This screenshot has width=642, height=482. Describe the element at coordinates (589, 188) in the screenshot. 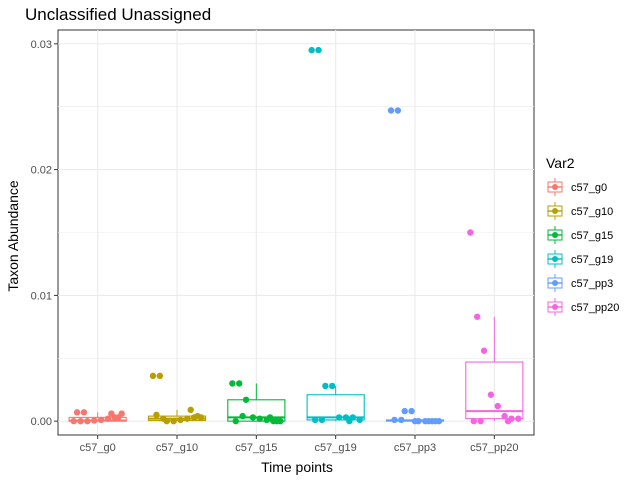

I see `legend-label: c57_g0` at that location.